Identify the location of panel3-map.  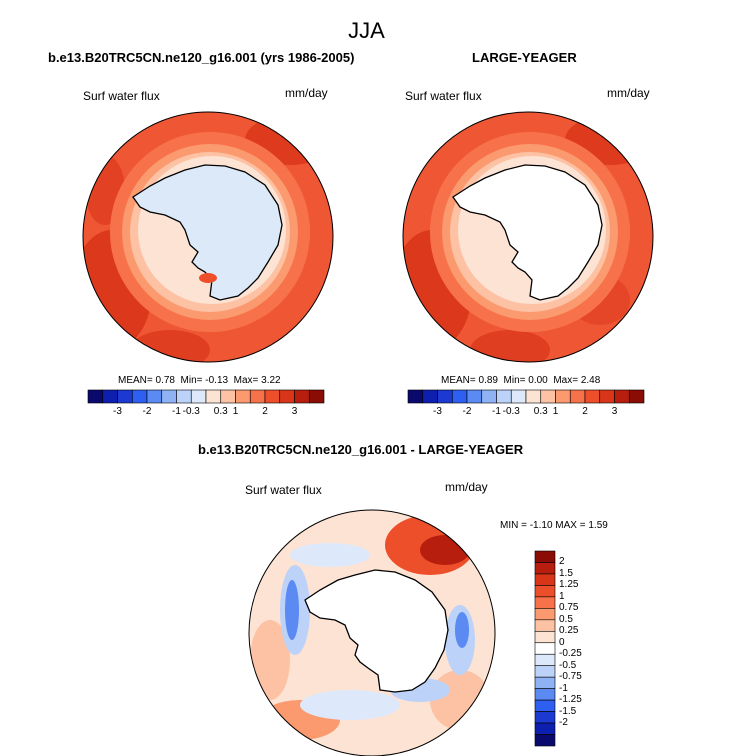
(372, 633).